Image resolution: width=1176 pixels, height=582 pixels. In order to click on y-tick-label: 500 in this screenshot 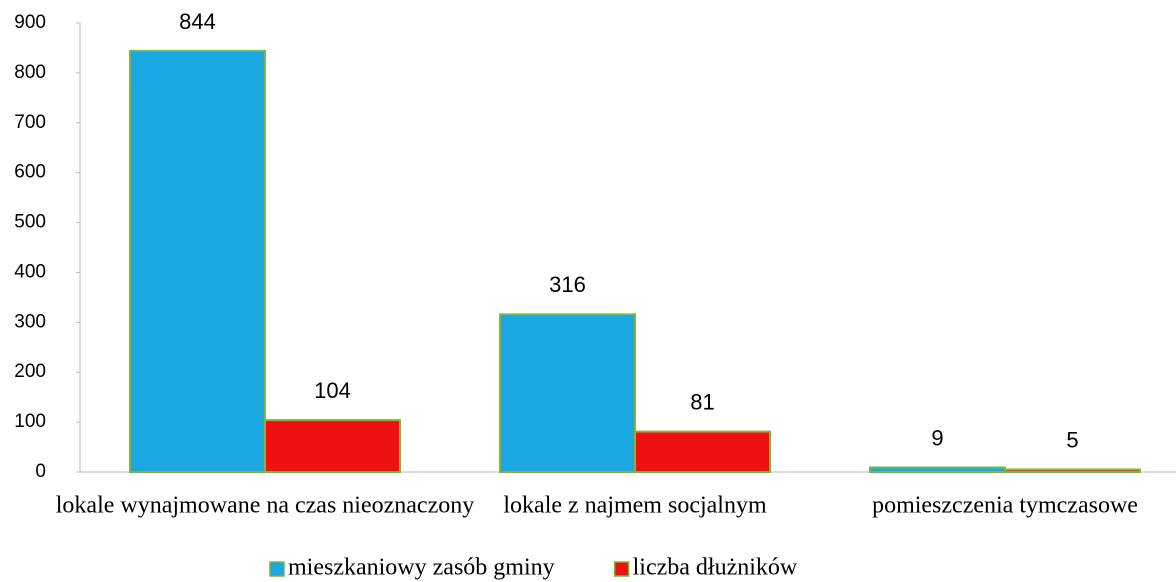, I will do `click(30, 222)`.